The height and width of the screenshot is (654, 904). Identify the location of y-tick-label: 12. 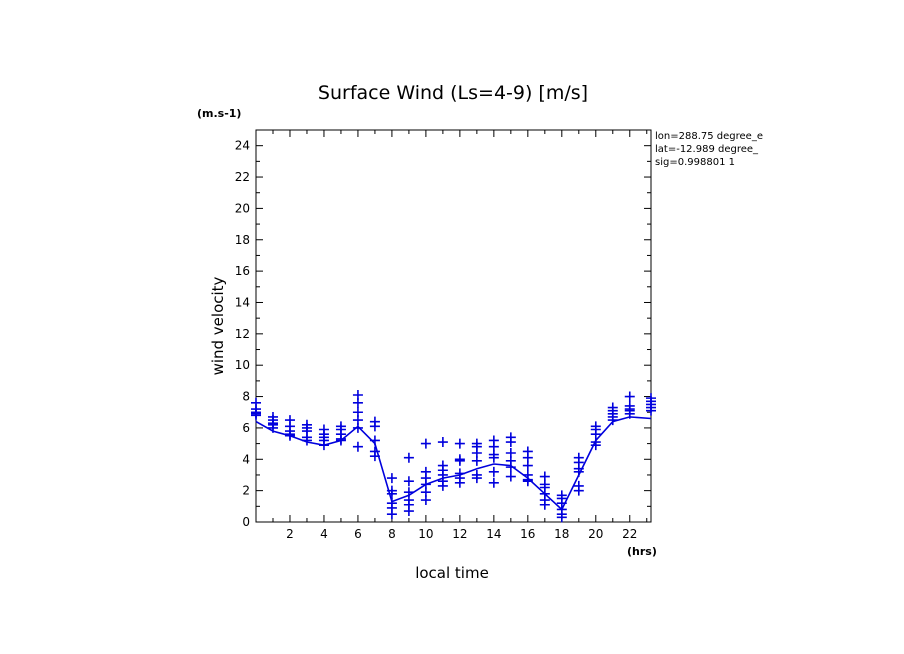
(242, 334).